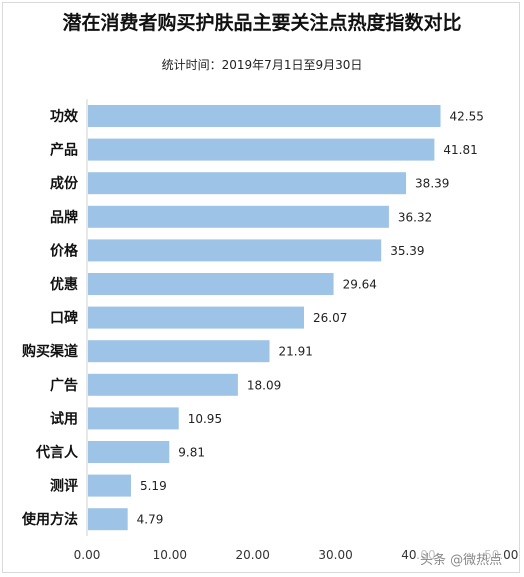 This screenshot has height=577, width=524. I want to click on chart-subtitle: 统计时间：2019年7月1日至9月30日, so click(262, 65).